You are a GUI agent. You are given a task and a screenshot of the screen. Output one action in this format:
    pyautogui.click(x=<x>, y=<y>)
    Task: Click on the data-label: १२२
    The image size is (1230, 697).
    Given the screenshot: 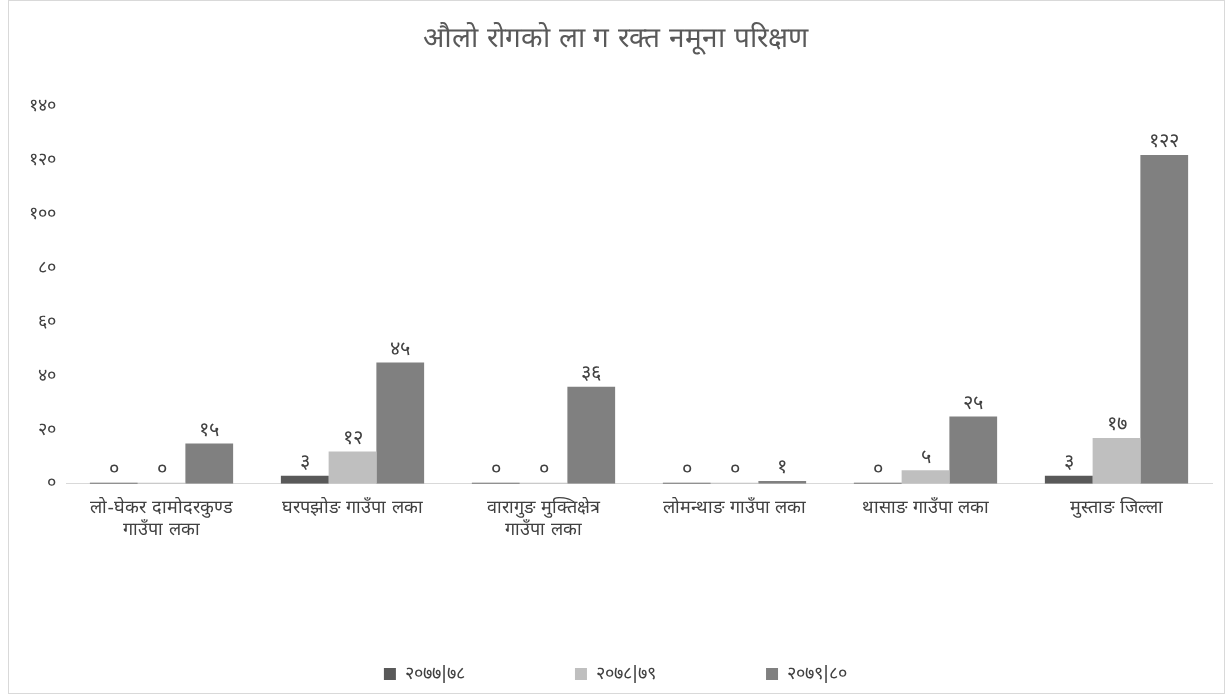 What is the action you would take?
    pyautogui.click(x=1164, y=140)
    